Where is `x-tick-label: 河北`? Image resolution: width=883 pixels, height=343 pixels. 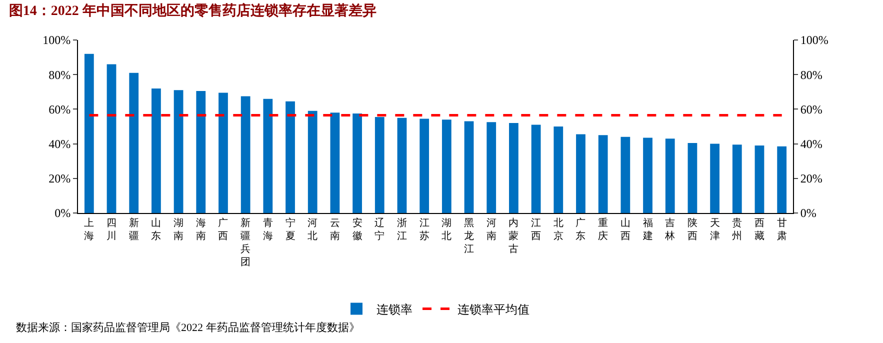
x-tick-label: 河北 is located at coordinates (313, 229).